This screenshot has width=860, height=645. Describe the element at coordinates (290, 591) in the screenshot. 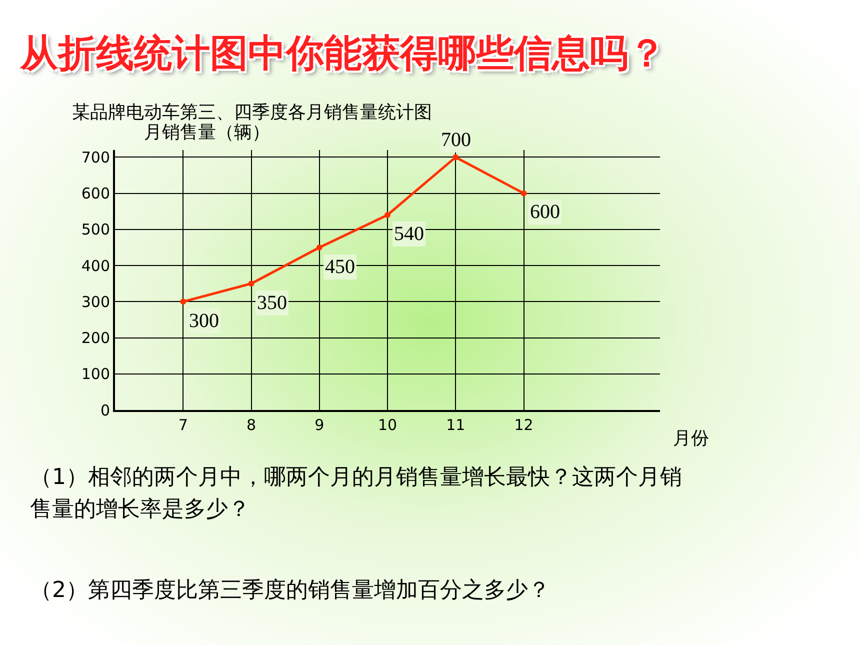

I see `text: （2）第四季度比第三季度的销售量增加百分之多少？` at that location.